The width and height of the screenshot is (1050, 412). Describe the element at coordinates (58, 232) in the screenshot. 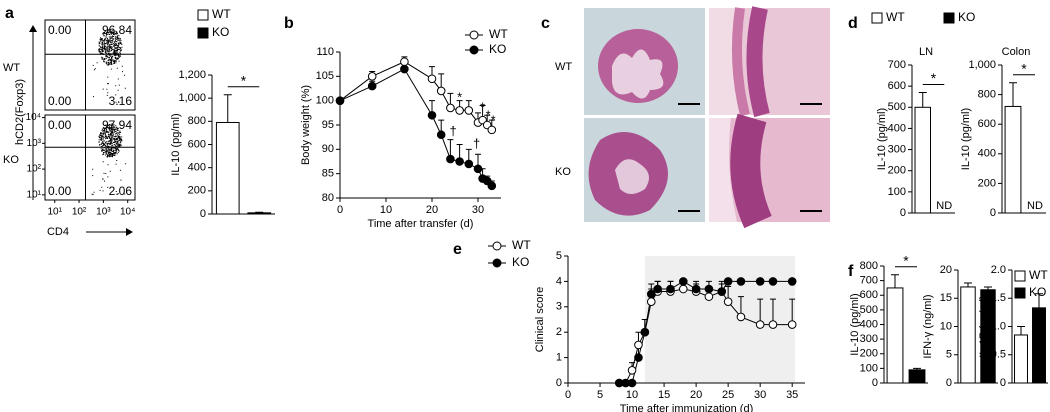

I see `x-axis-label: CD4` at that location.